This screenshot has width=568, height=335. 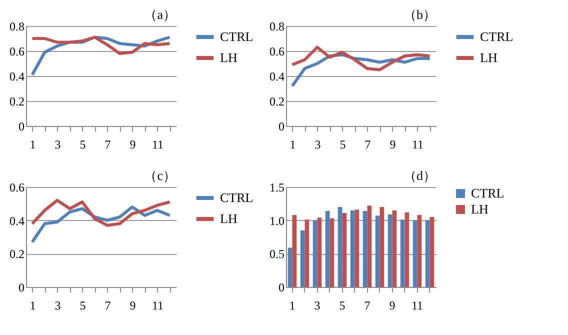 I want to click on y-tick-label: 1.0, so click(x=277, y=221).